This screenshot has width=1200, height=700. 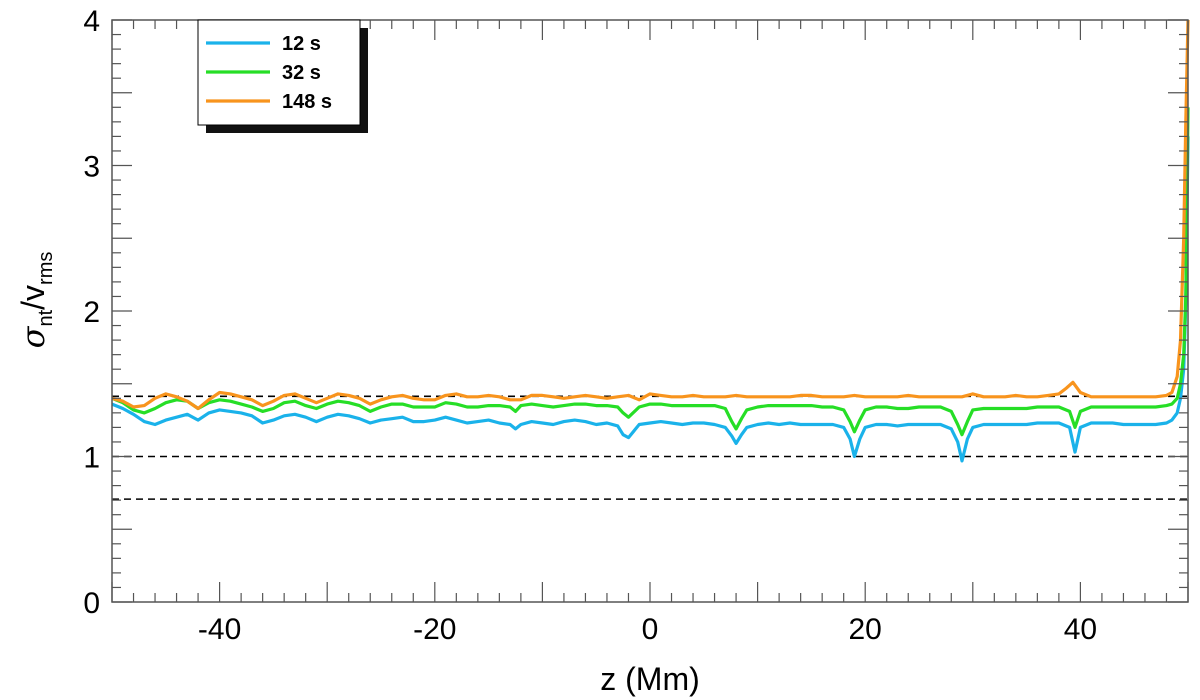 I want to click on legend-label: 12 s, so click(x=301, y=44).